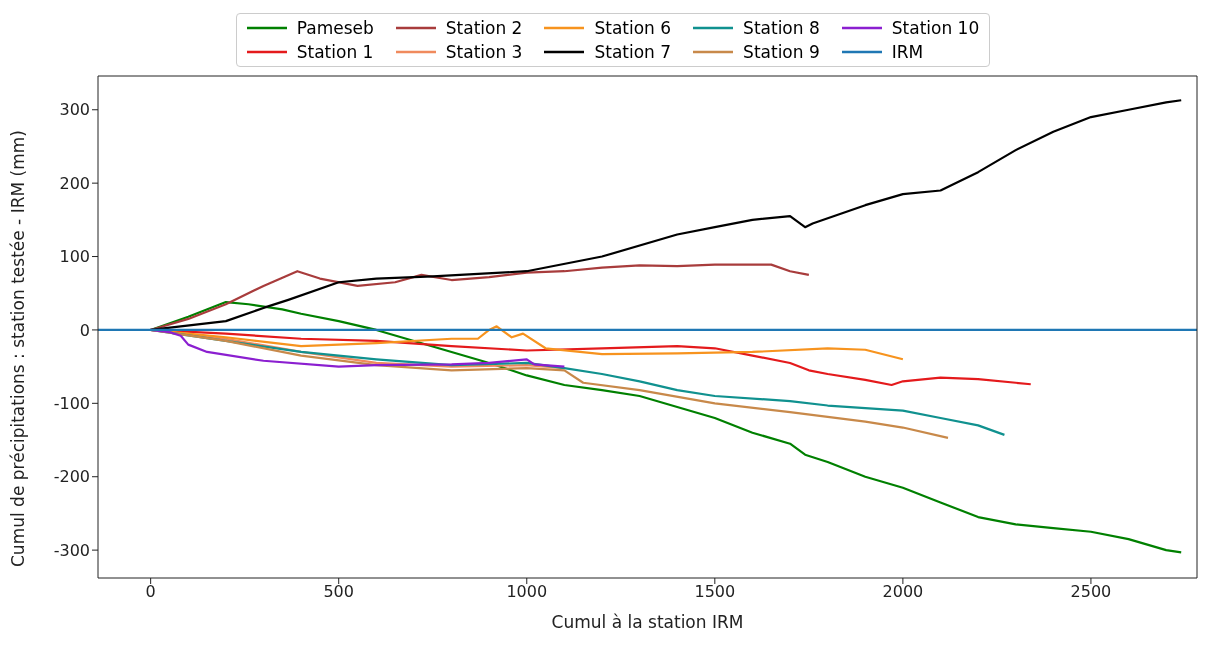 The width and height of the screenshot is (1205, 645). I want to click on x-tick-label: 1000, so click(527, 592).